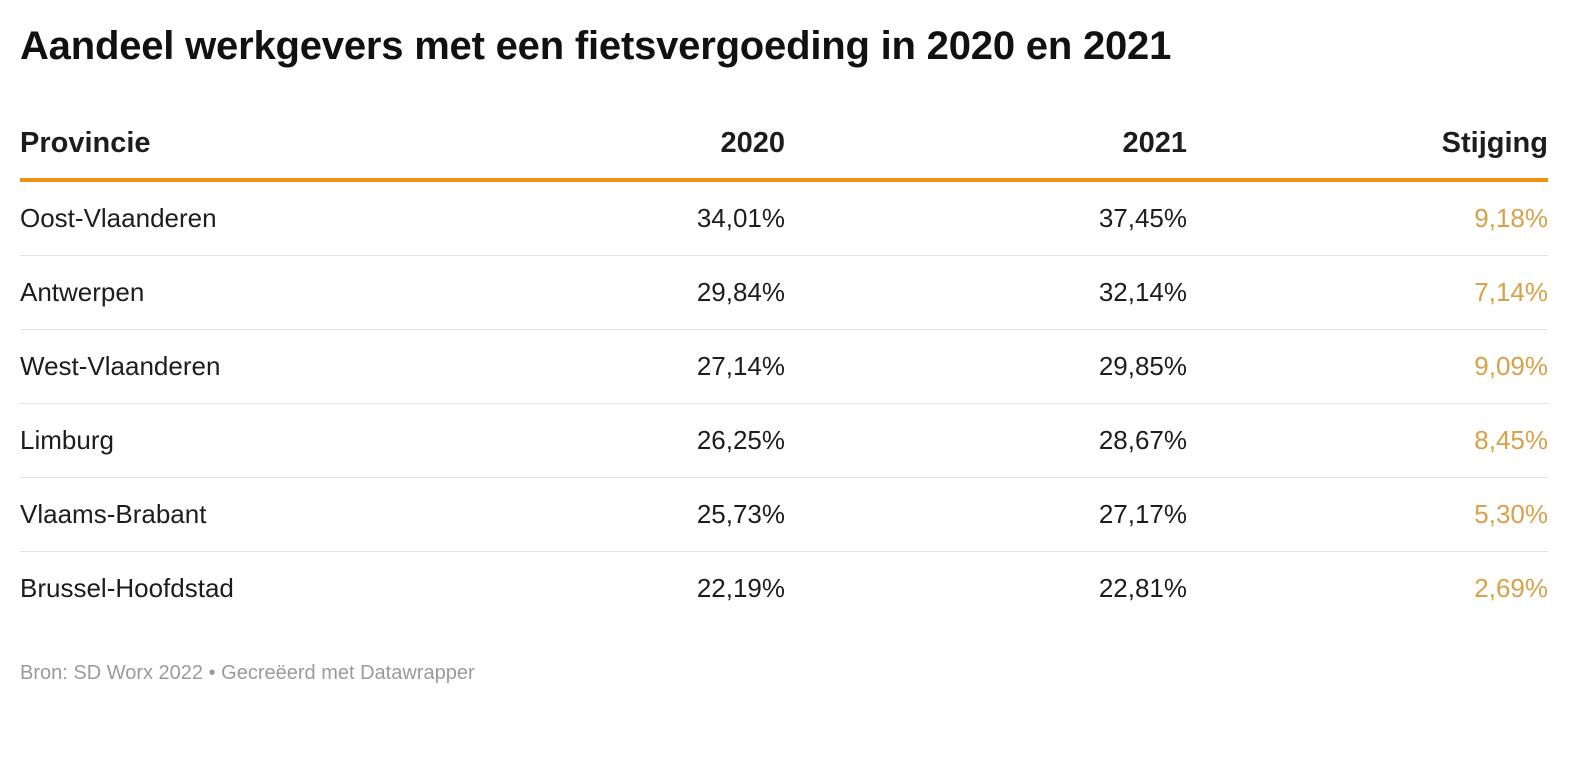  Describe the element at coordinates (682, 218) in the screenshot. I see `cell-2020: 34,01%` at that location.